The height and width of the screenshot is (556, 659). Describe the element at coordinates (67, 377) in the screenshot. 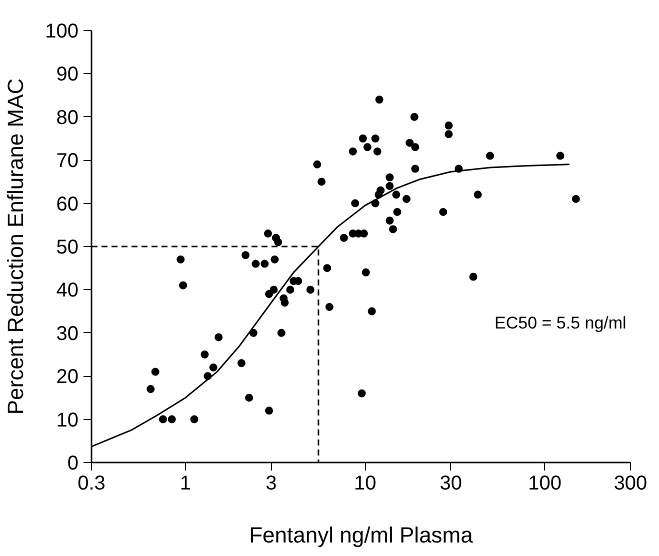

I see `y-tick-label: 20` at that location.